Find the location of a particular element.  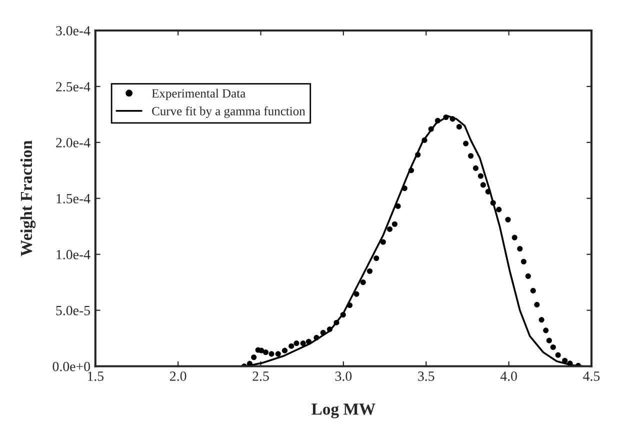

y-tick-label: 3.0e-4 is located at coordinates (73, 31).